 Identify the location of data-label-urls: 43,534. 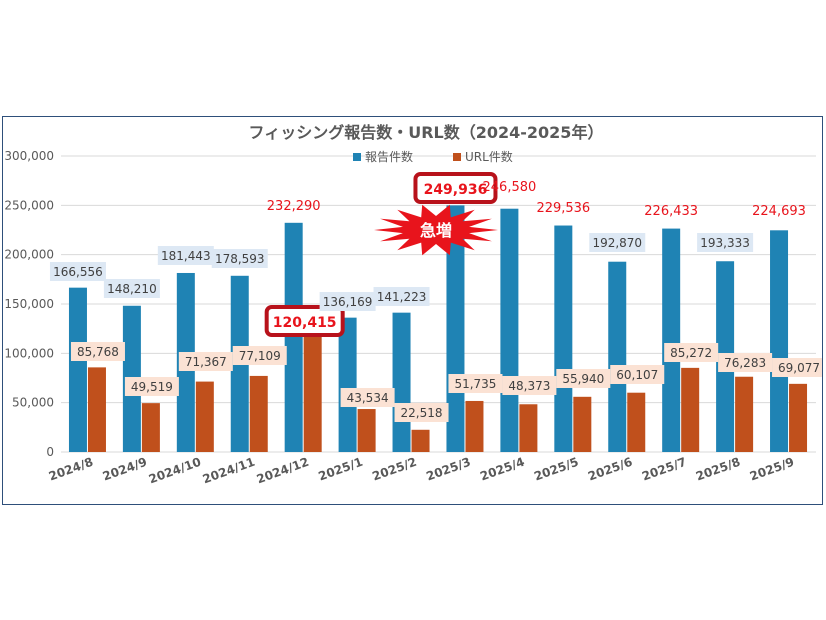
(368, 398).